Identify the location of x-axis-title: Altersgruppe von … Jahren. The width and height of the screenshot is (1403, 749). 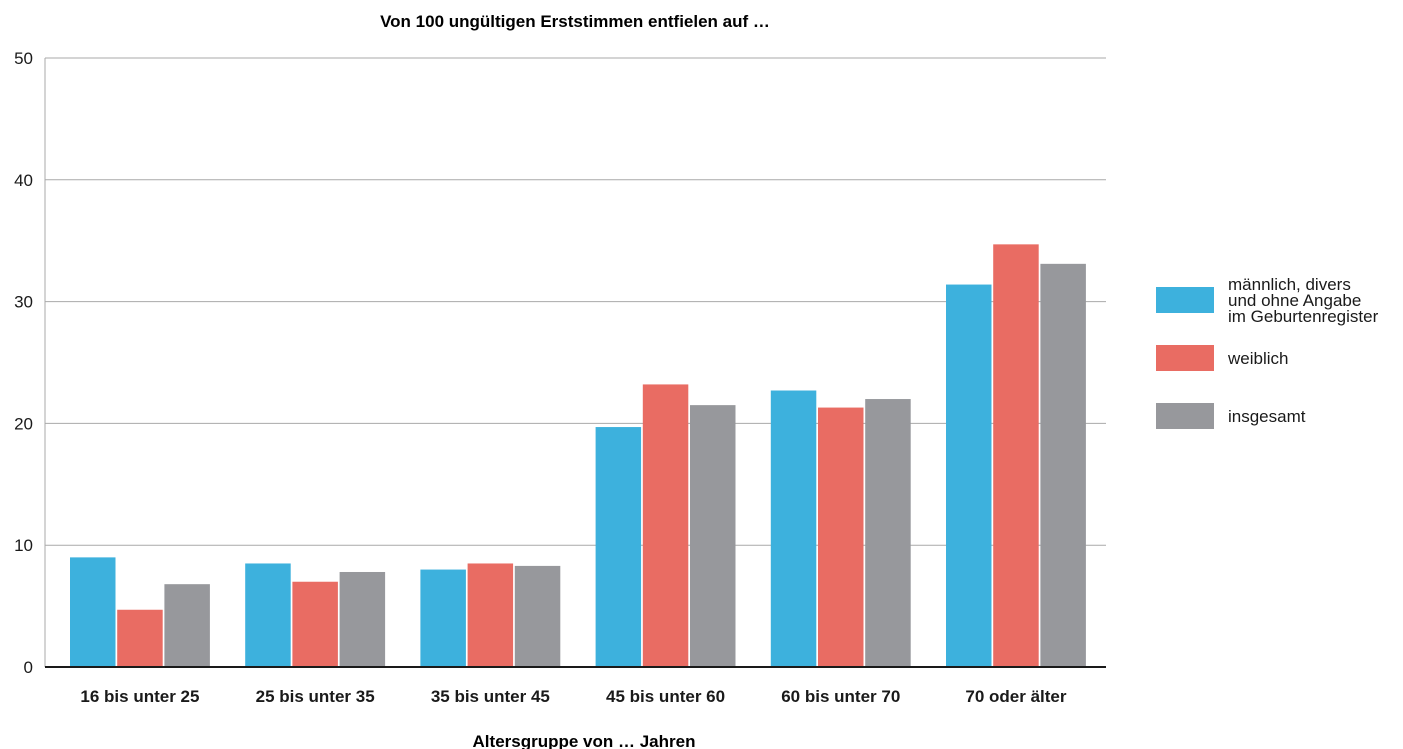
(584, 740).